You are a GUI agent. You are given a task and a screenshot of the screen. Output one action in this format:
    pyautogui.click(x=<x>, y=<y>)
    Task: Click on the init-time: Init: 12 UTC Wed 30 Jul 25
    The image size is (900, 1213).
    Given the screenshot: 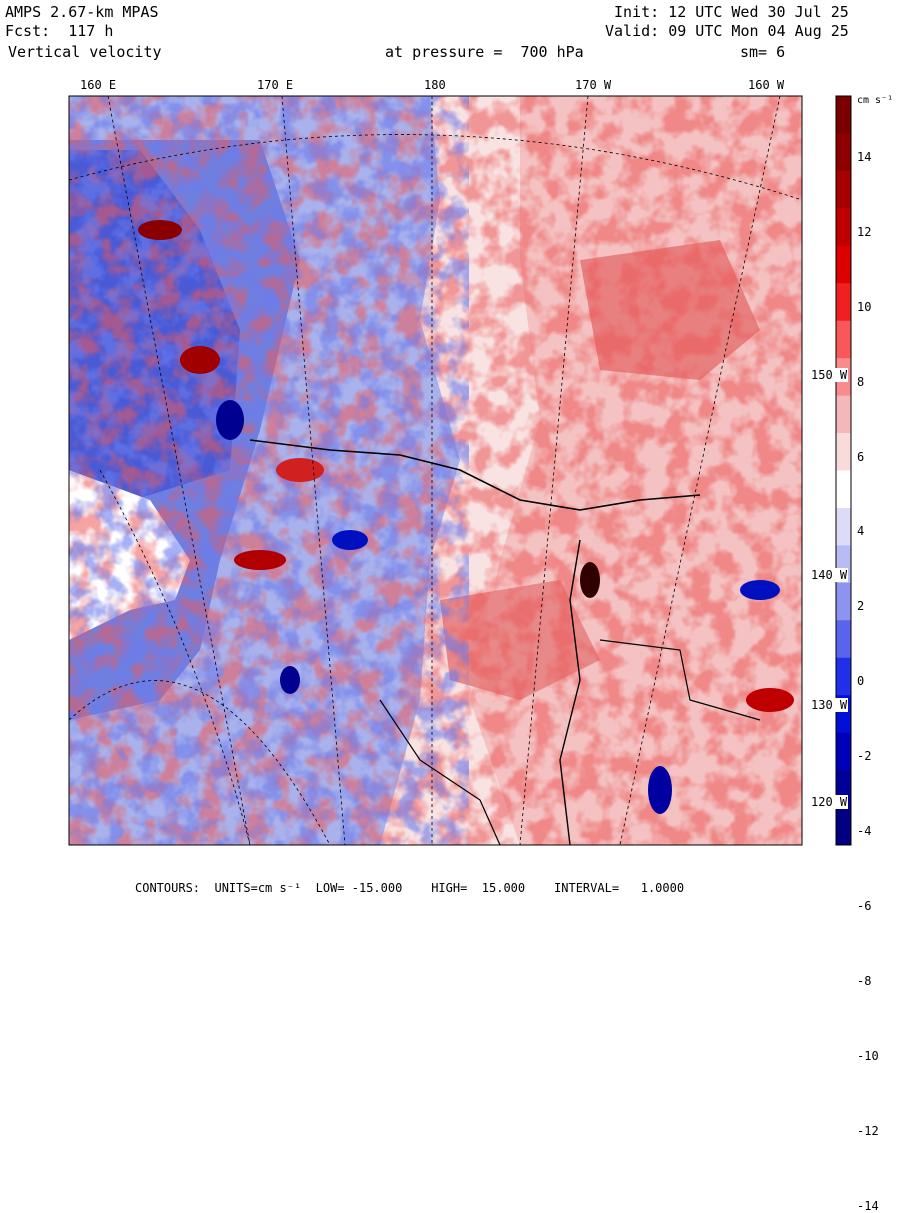 What is the action you would take?
    pyautogui.click(x=731, y=12)
    